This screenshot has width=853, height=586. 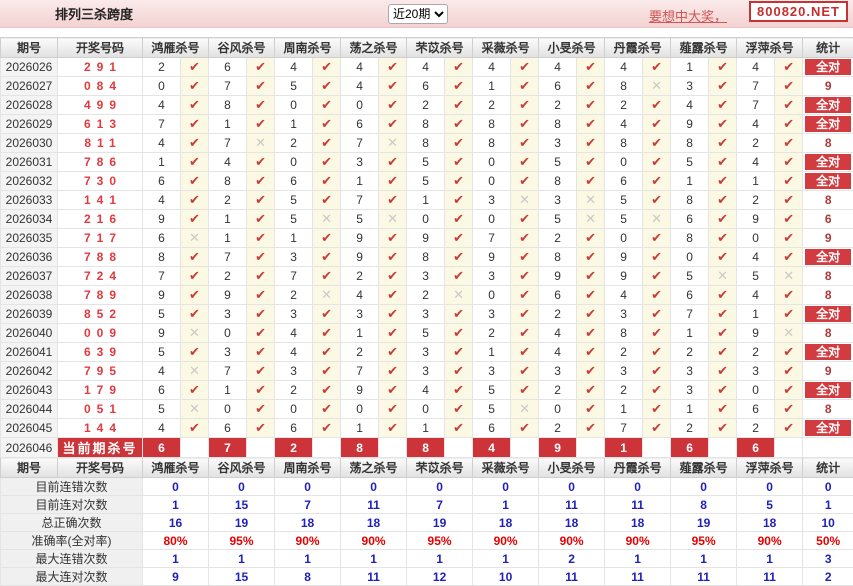 I want to click on summary-value: 0, so click(x=242, y=487).